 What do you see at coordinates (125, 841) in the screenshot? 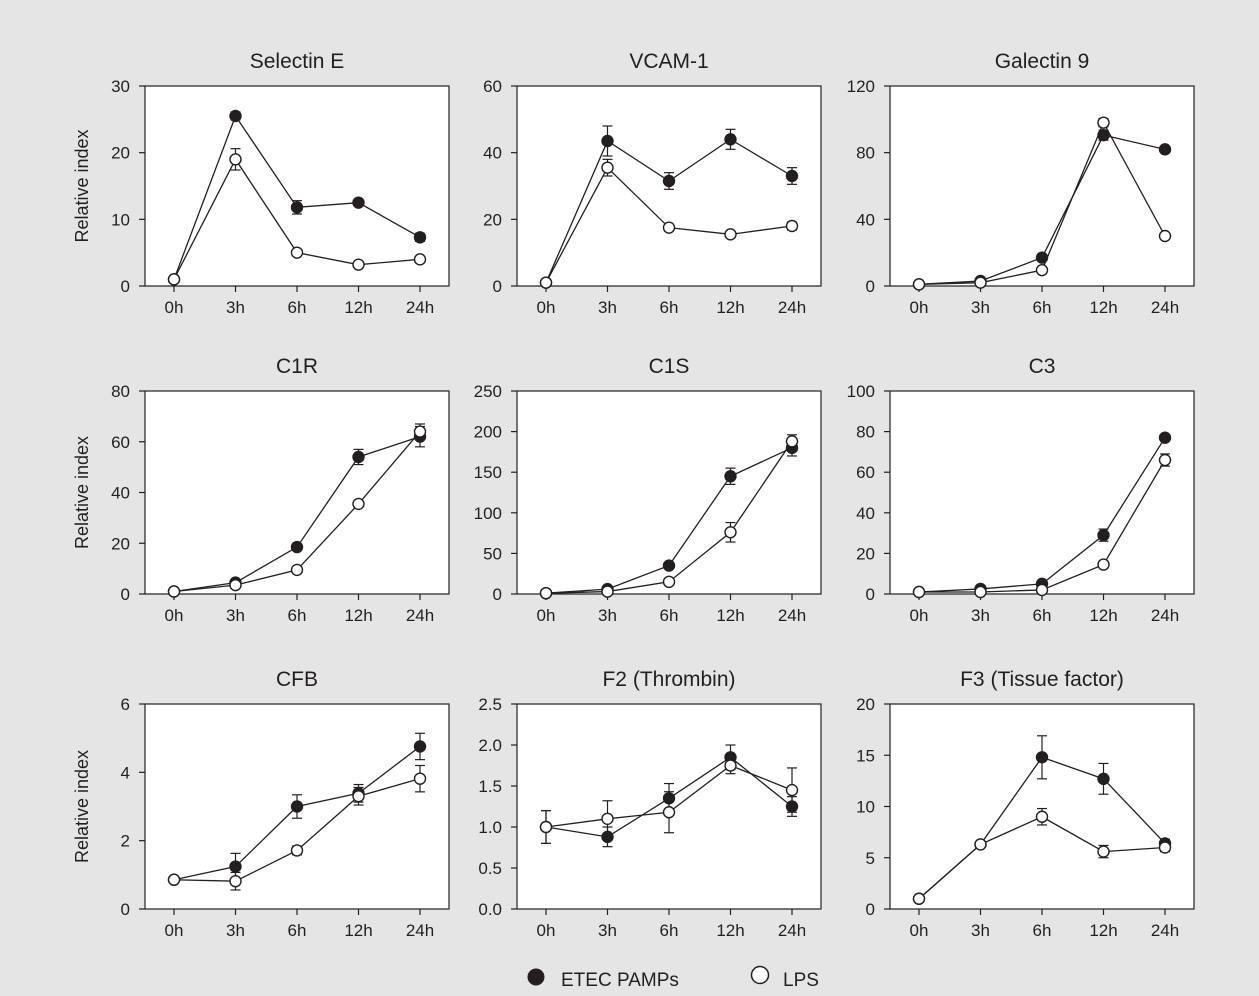
I see `y-tick-label: 2` at bounding box center [125, 841].